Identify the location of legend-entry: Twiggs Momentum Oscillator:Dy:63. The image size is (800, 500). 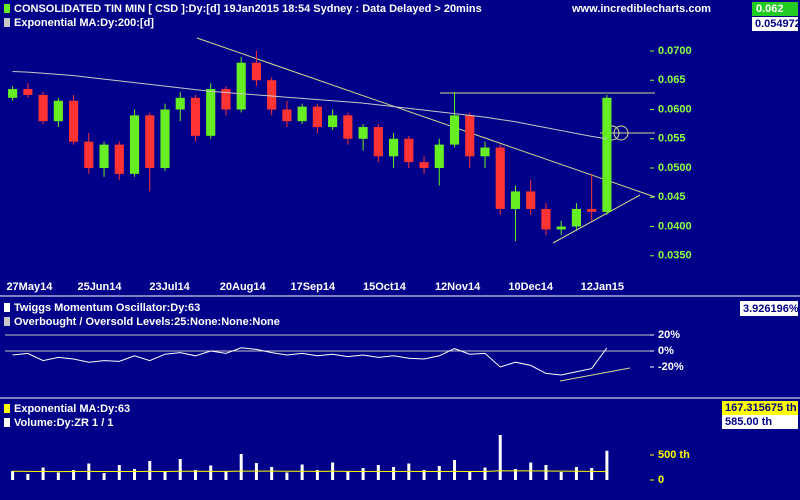
(107, 308).